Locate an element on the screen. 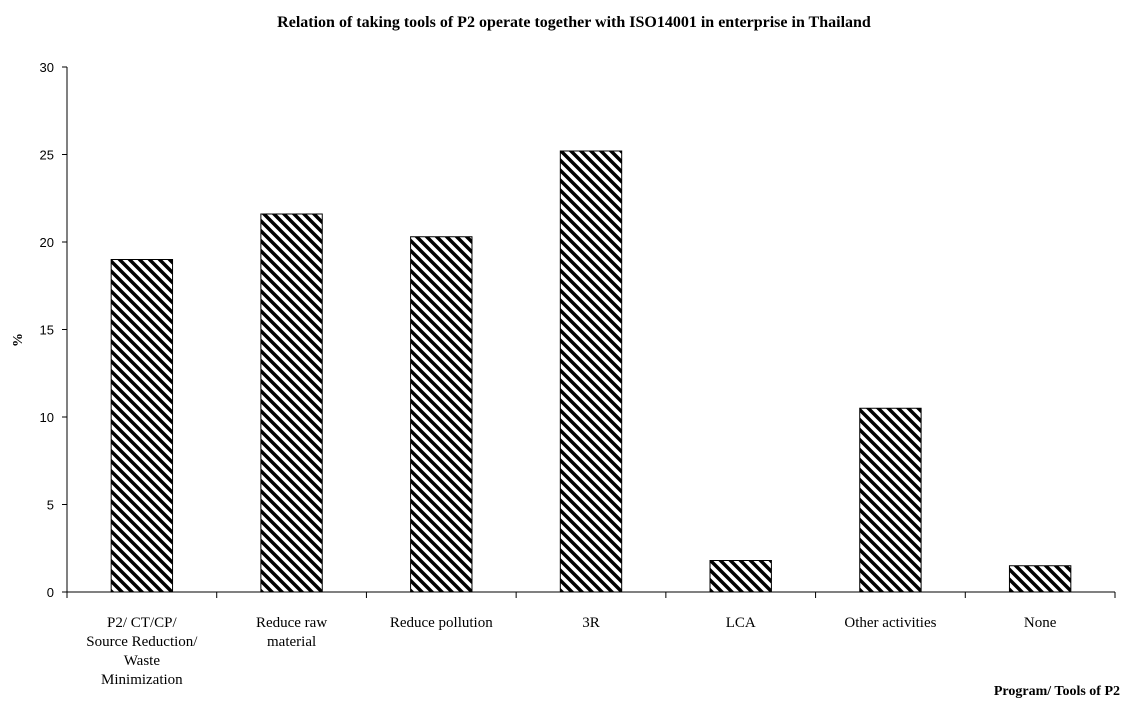 This screenshot has height=702, width=1125. x-tick-label: 3R is located at coordinates (591, 623).